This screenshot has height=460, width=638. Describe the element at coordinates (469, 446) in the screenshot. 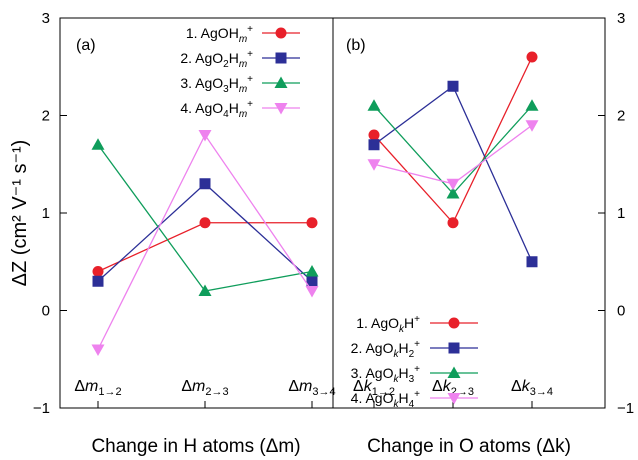

I see `panel-b-x-axis-label: Change in O atoms (Δk)` at that location.